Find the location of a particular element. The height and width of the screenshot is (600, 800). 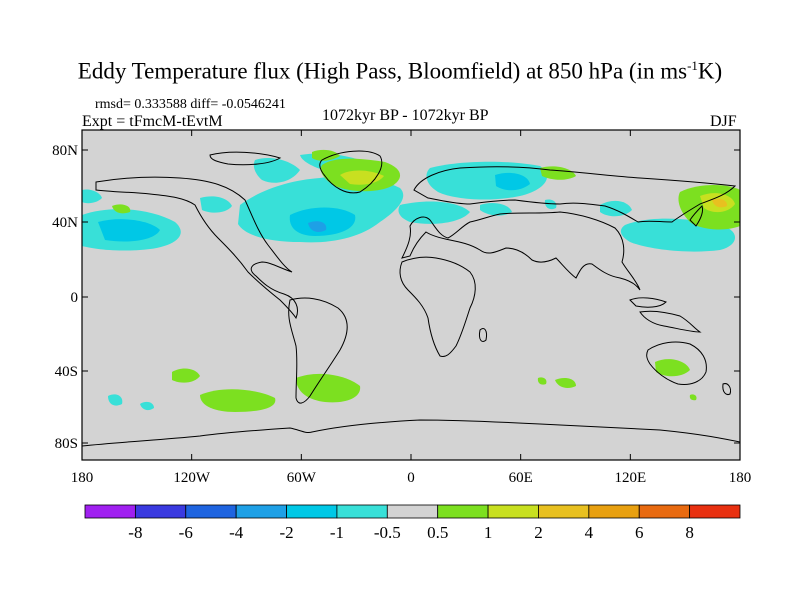

experiment-label: Expt = tFmcM-tEvtM is located at coordinates (152, 121).